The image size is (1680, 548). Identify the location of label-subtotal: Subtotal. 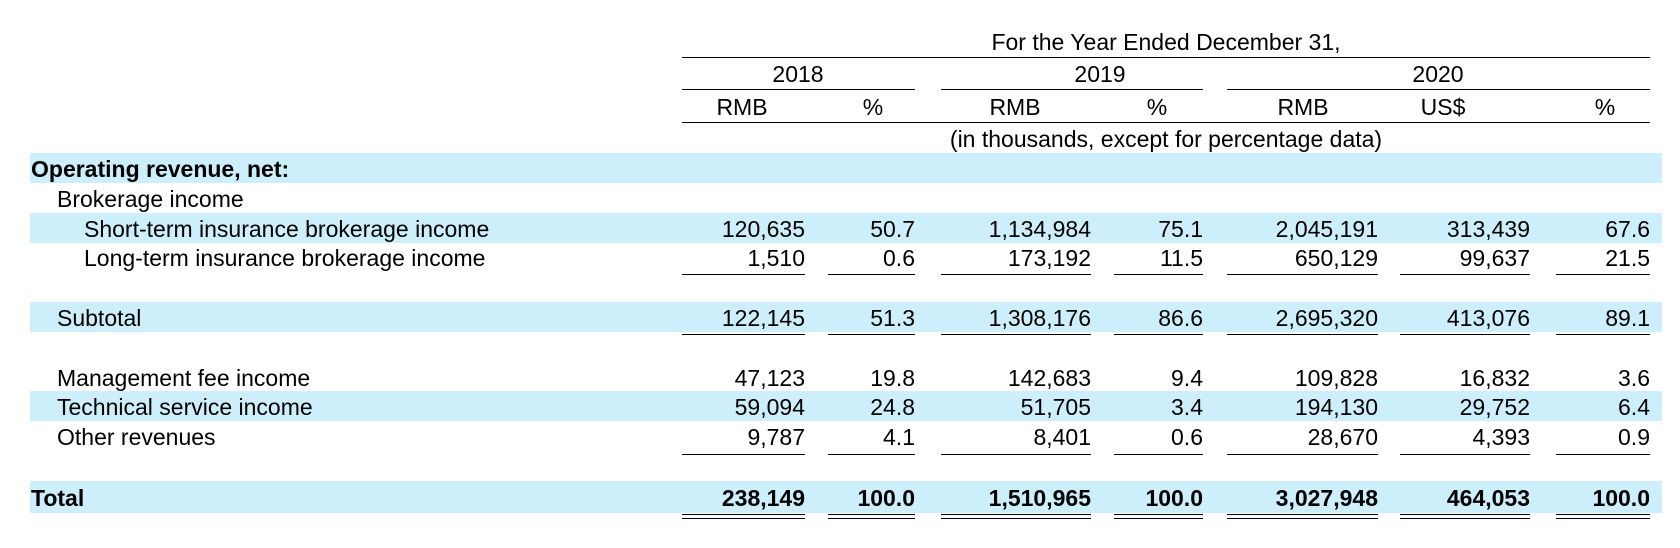
(99, 318).